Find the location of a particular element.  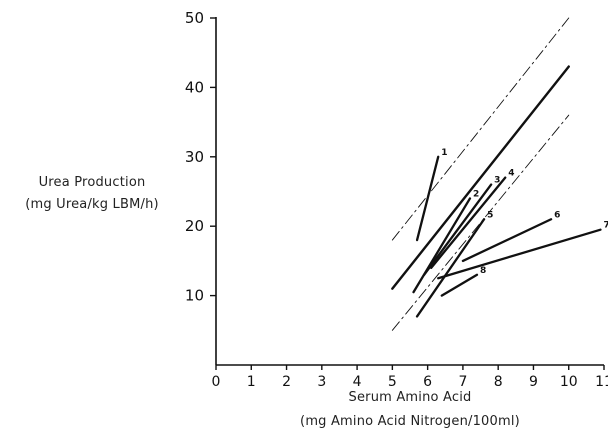

x-axis-label-line-2: (mg Amino Acid Nitrogen/100ml) is located at coordinates (410, 421).